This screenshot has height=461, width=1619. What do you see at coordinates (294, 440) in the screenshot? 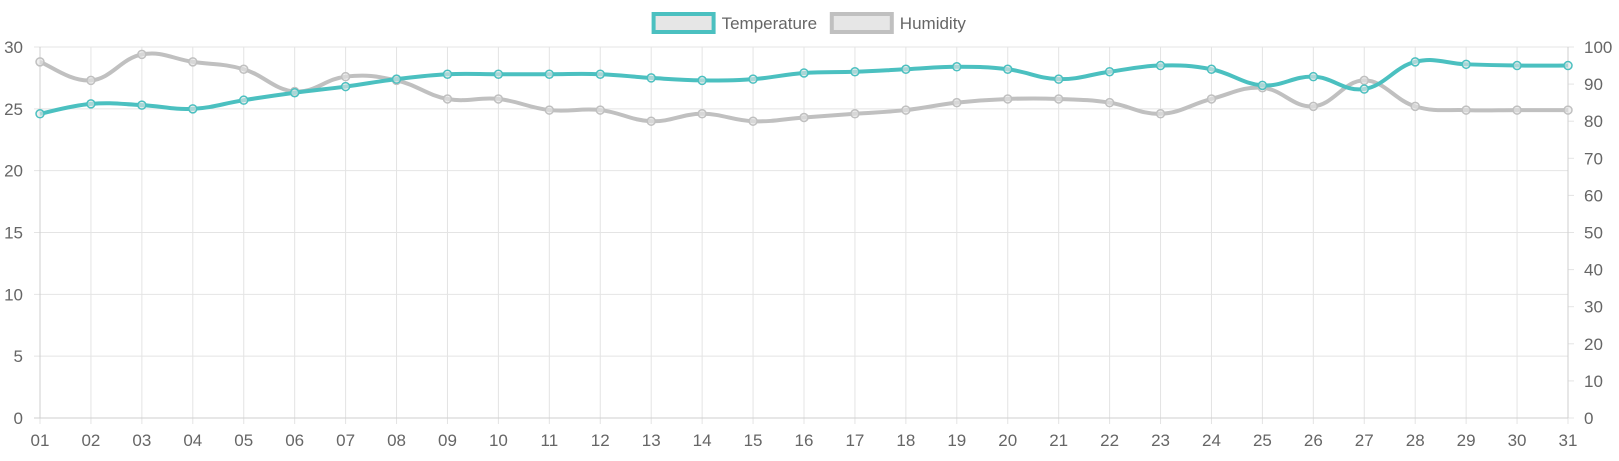
I see `x-tick-label: 06` at bounding box center [294, 440].